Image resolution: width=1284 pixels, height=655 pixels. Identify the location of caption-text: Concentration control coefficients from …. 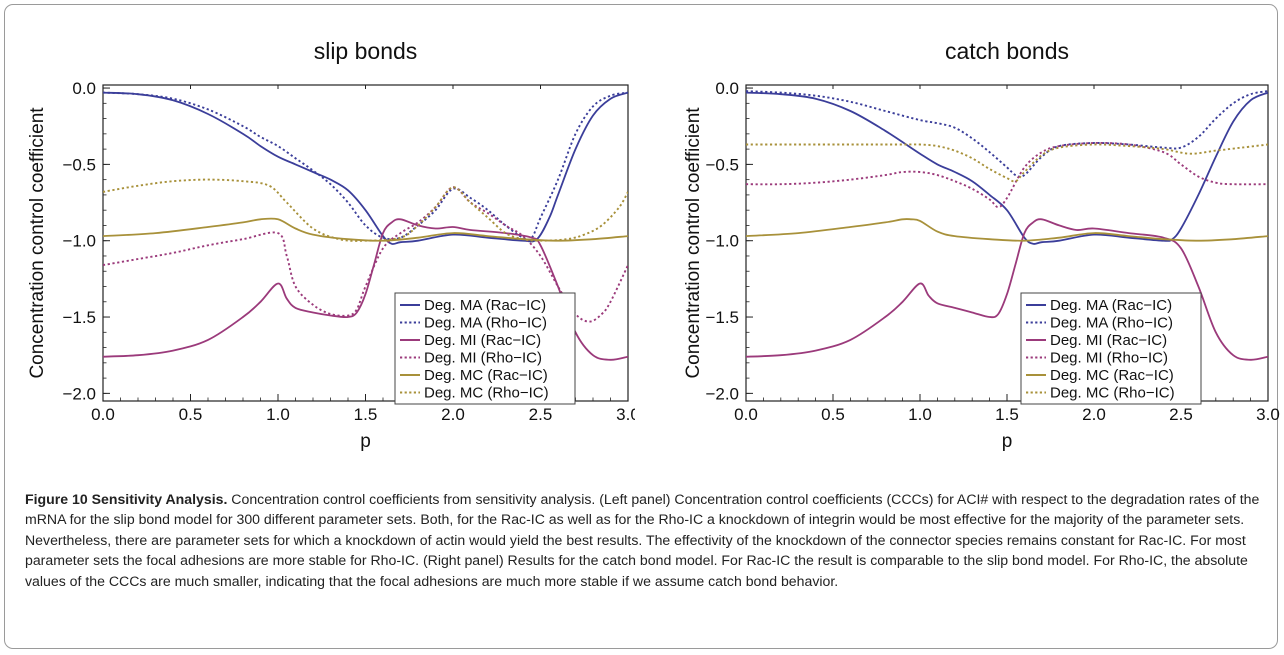
(642, 540).